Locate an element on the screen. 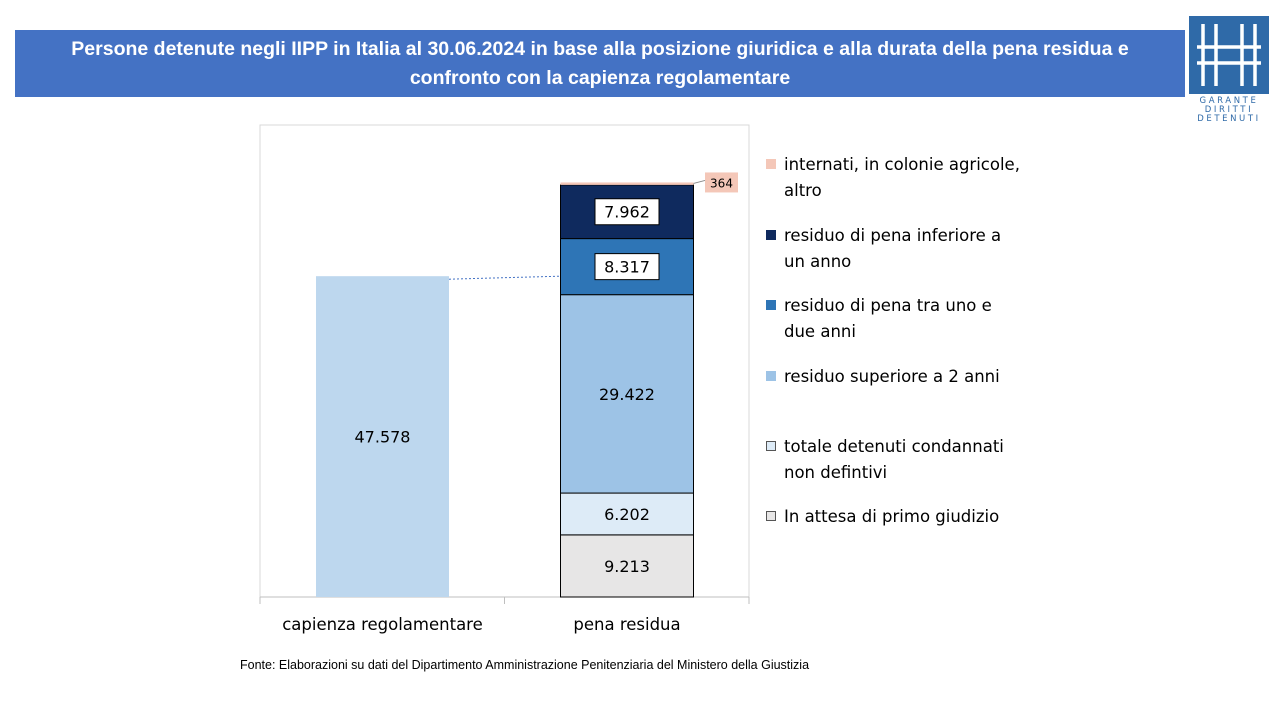  bar-capienza is located at coordinates (382, 436).